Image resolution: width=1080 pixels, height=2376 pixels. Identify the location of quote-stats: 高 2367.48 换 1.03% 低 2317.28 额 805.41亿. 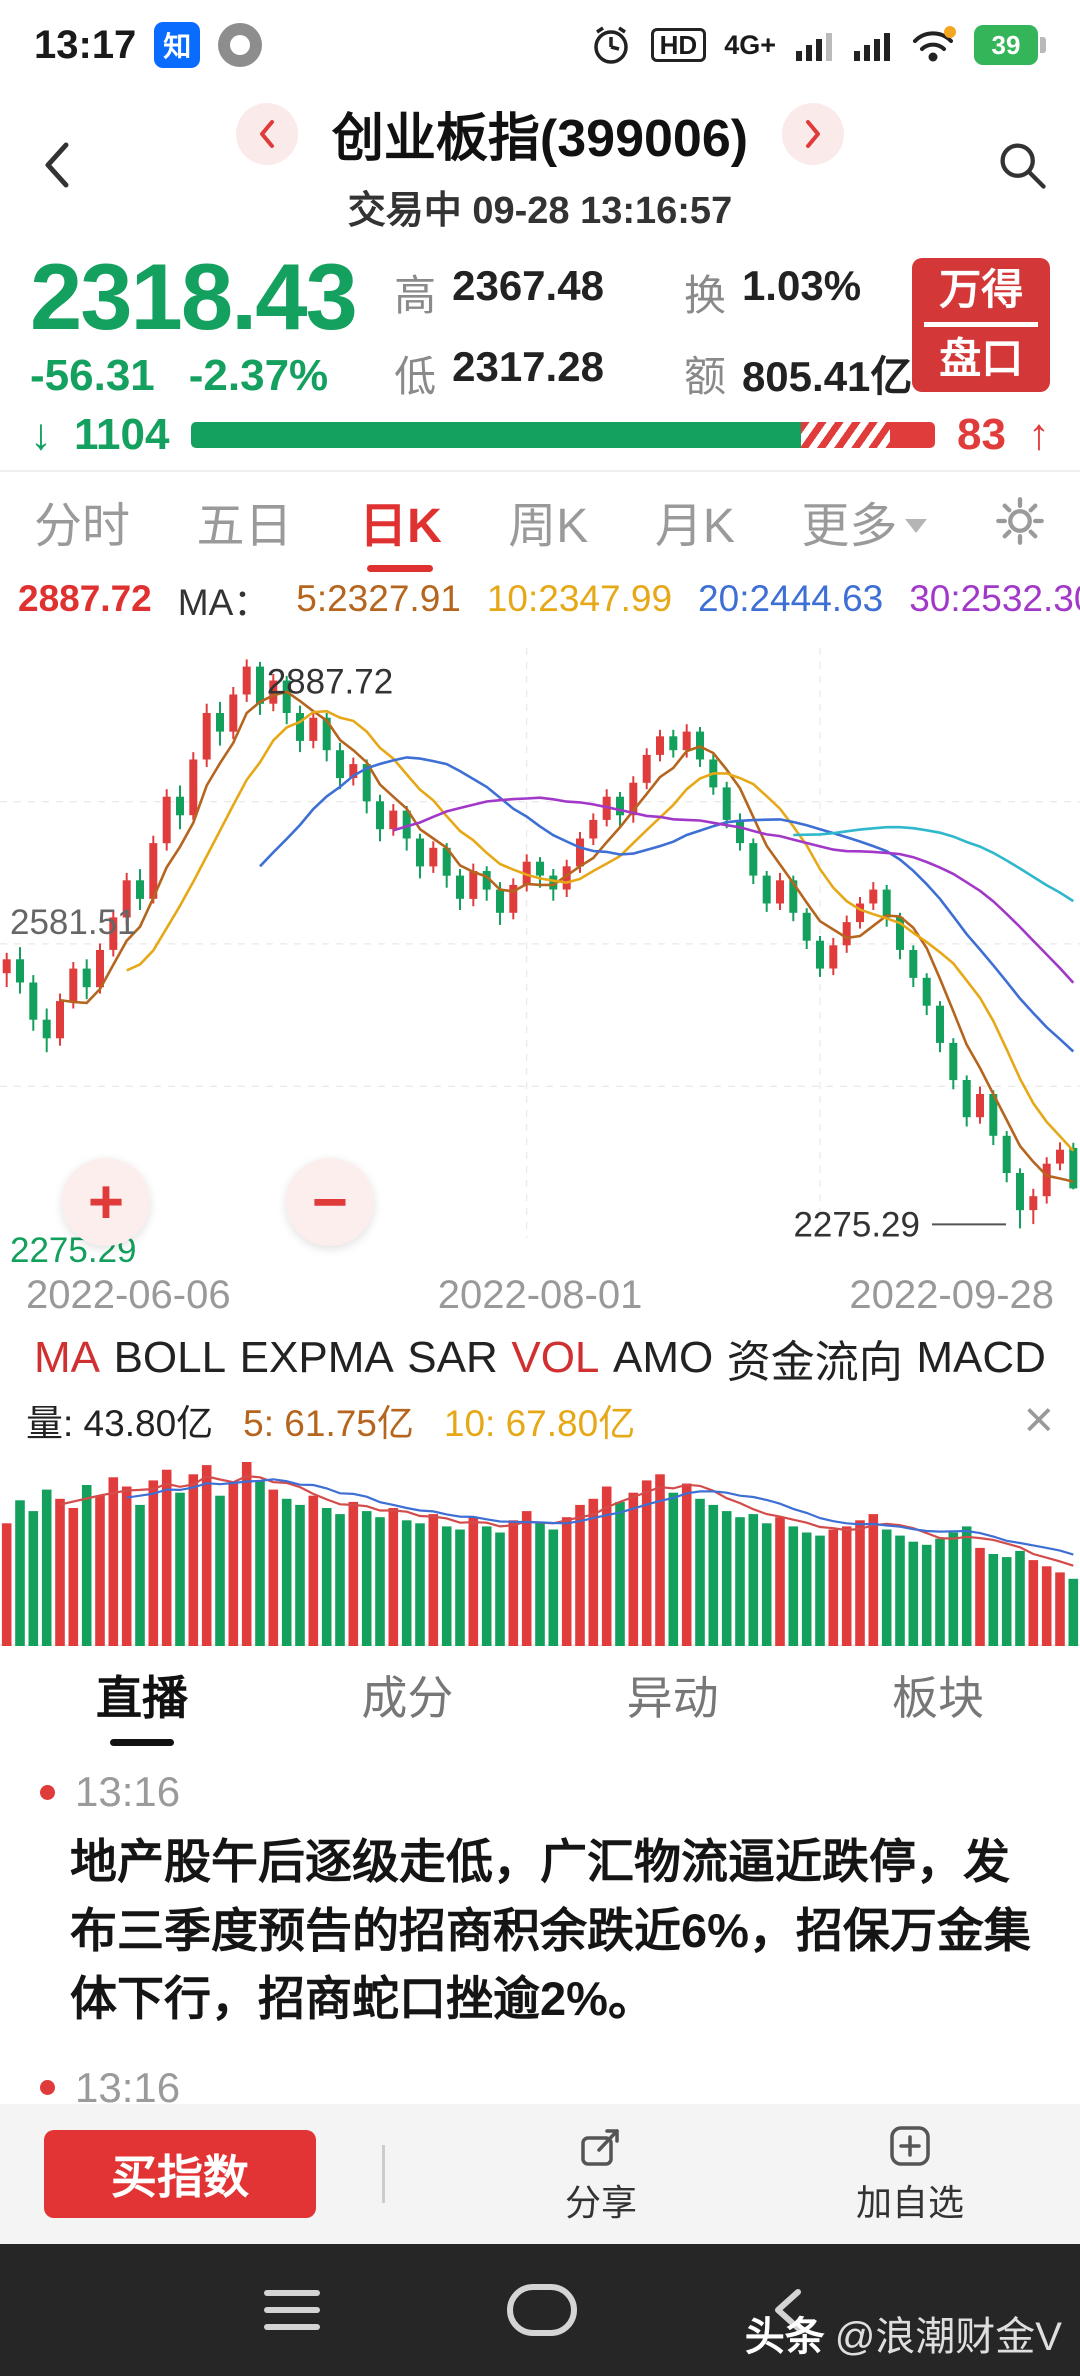
(653, 333).